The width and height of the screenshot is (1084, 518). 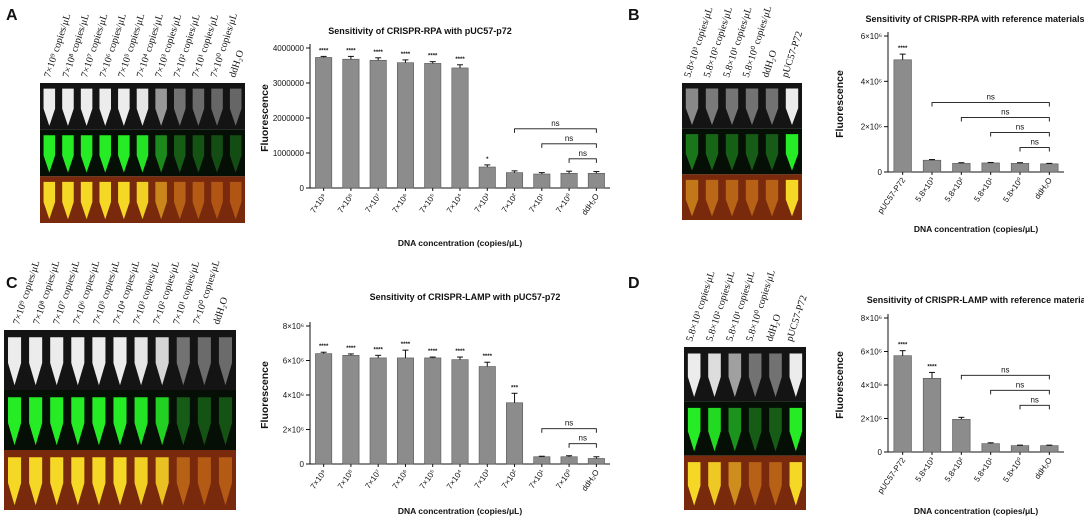 What do you see at coordinates (346, 203) in the screenshot?
I see `category-label: 7×10⁸` at bounding box center [346, 203].